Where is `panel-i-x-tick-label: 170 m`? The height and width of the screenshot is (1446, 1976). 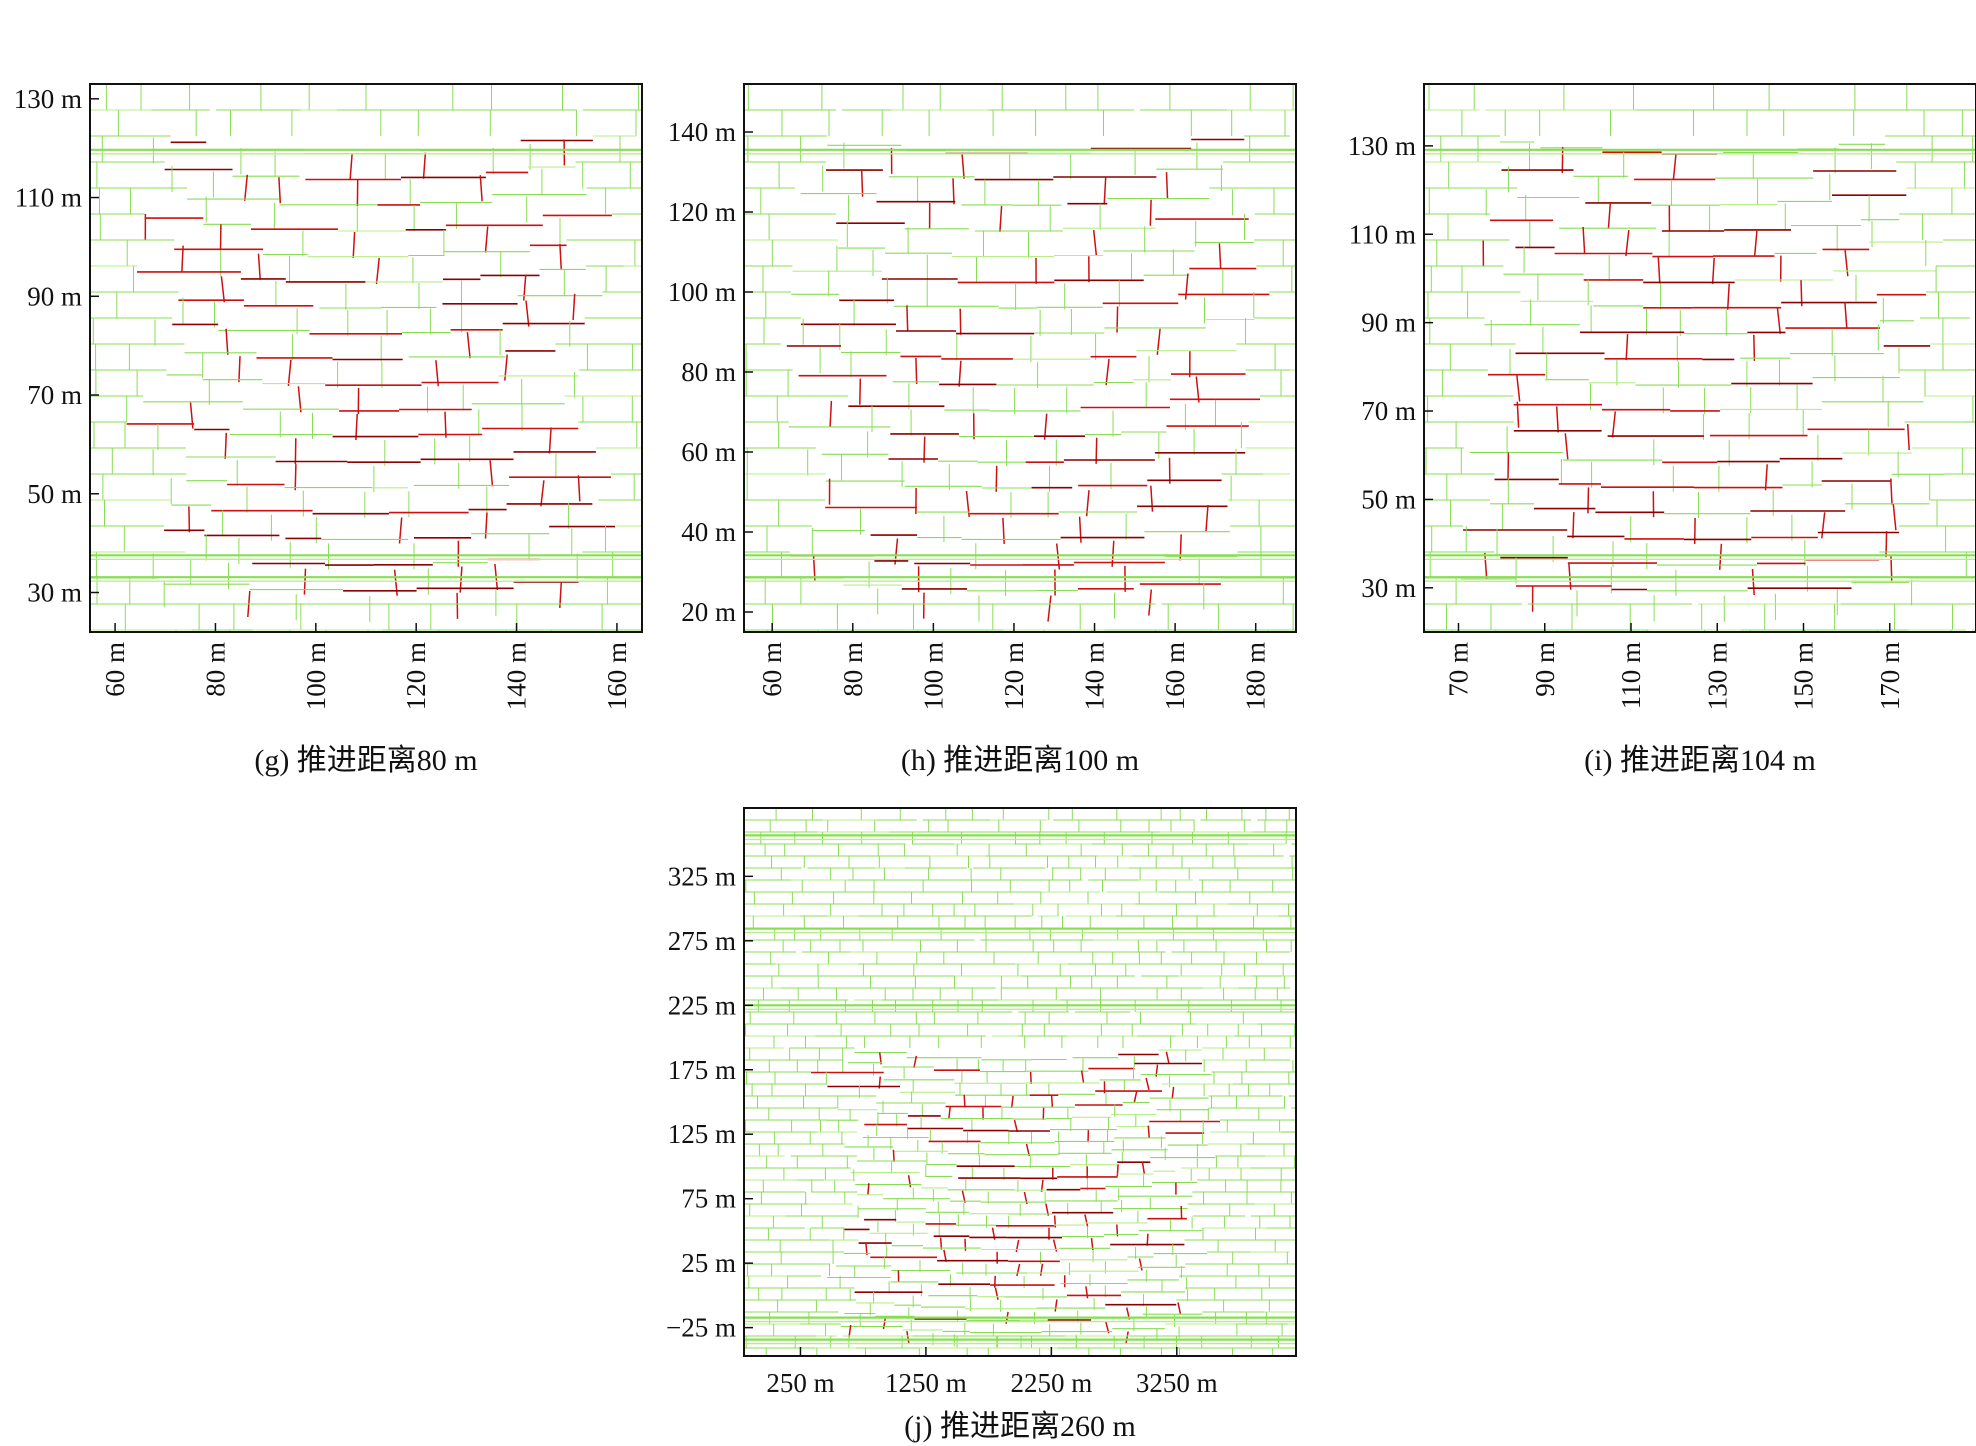
panel-i-x-tick-label: 170 m is located at coordinates (1890, 676).